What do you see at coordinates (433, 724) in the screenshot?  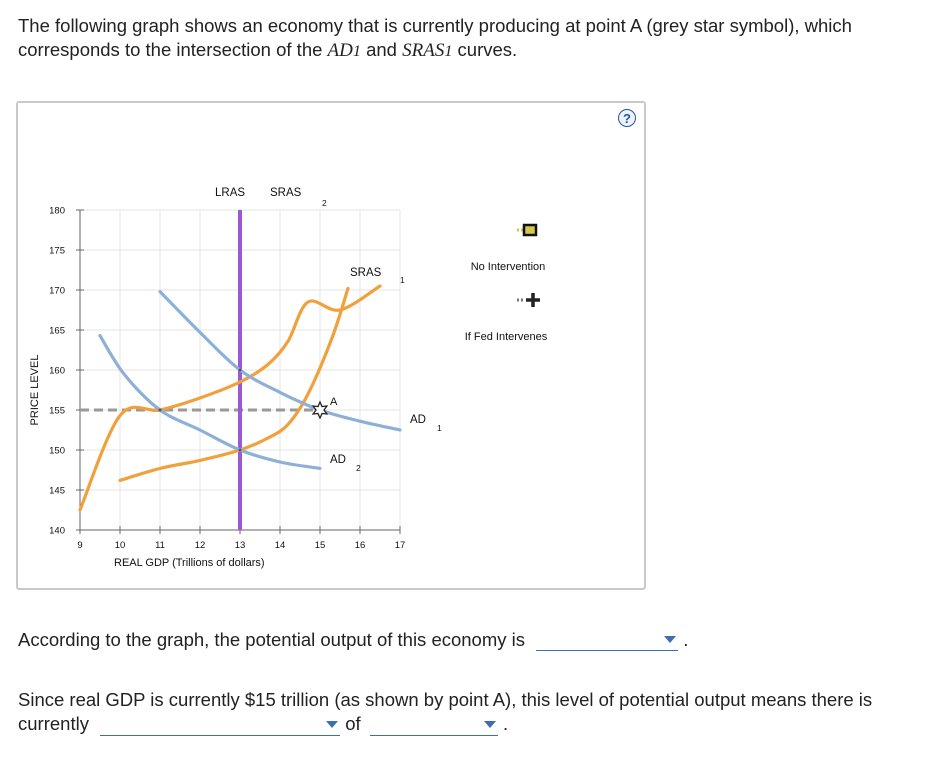 I see `gap-amount-dropdown` at bounding box center [433, 724].